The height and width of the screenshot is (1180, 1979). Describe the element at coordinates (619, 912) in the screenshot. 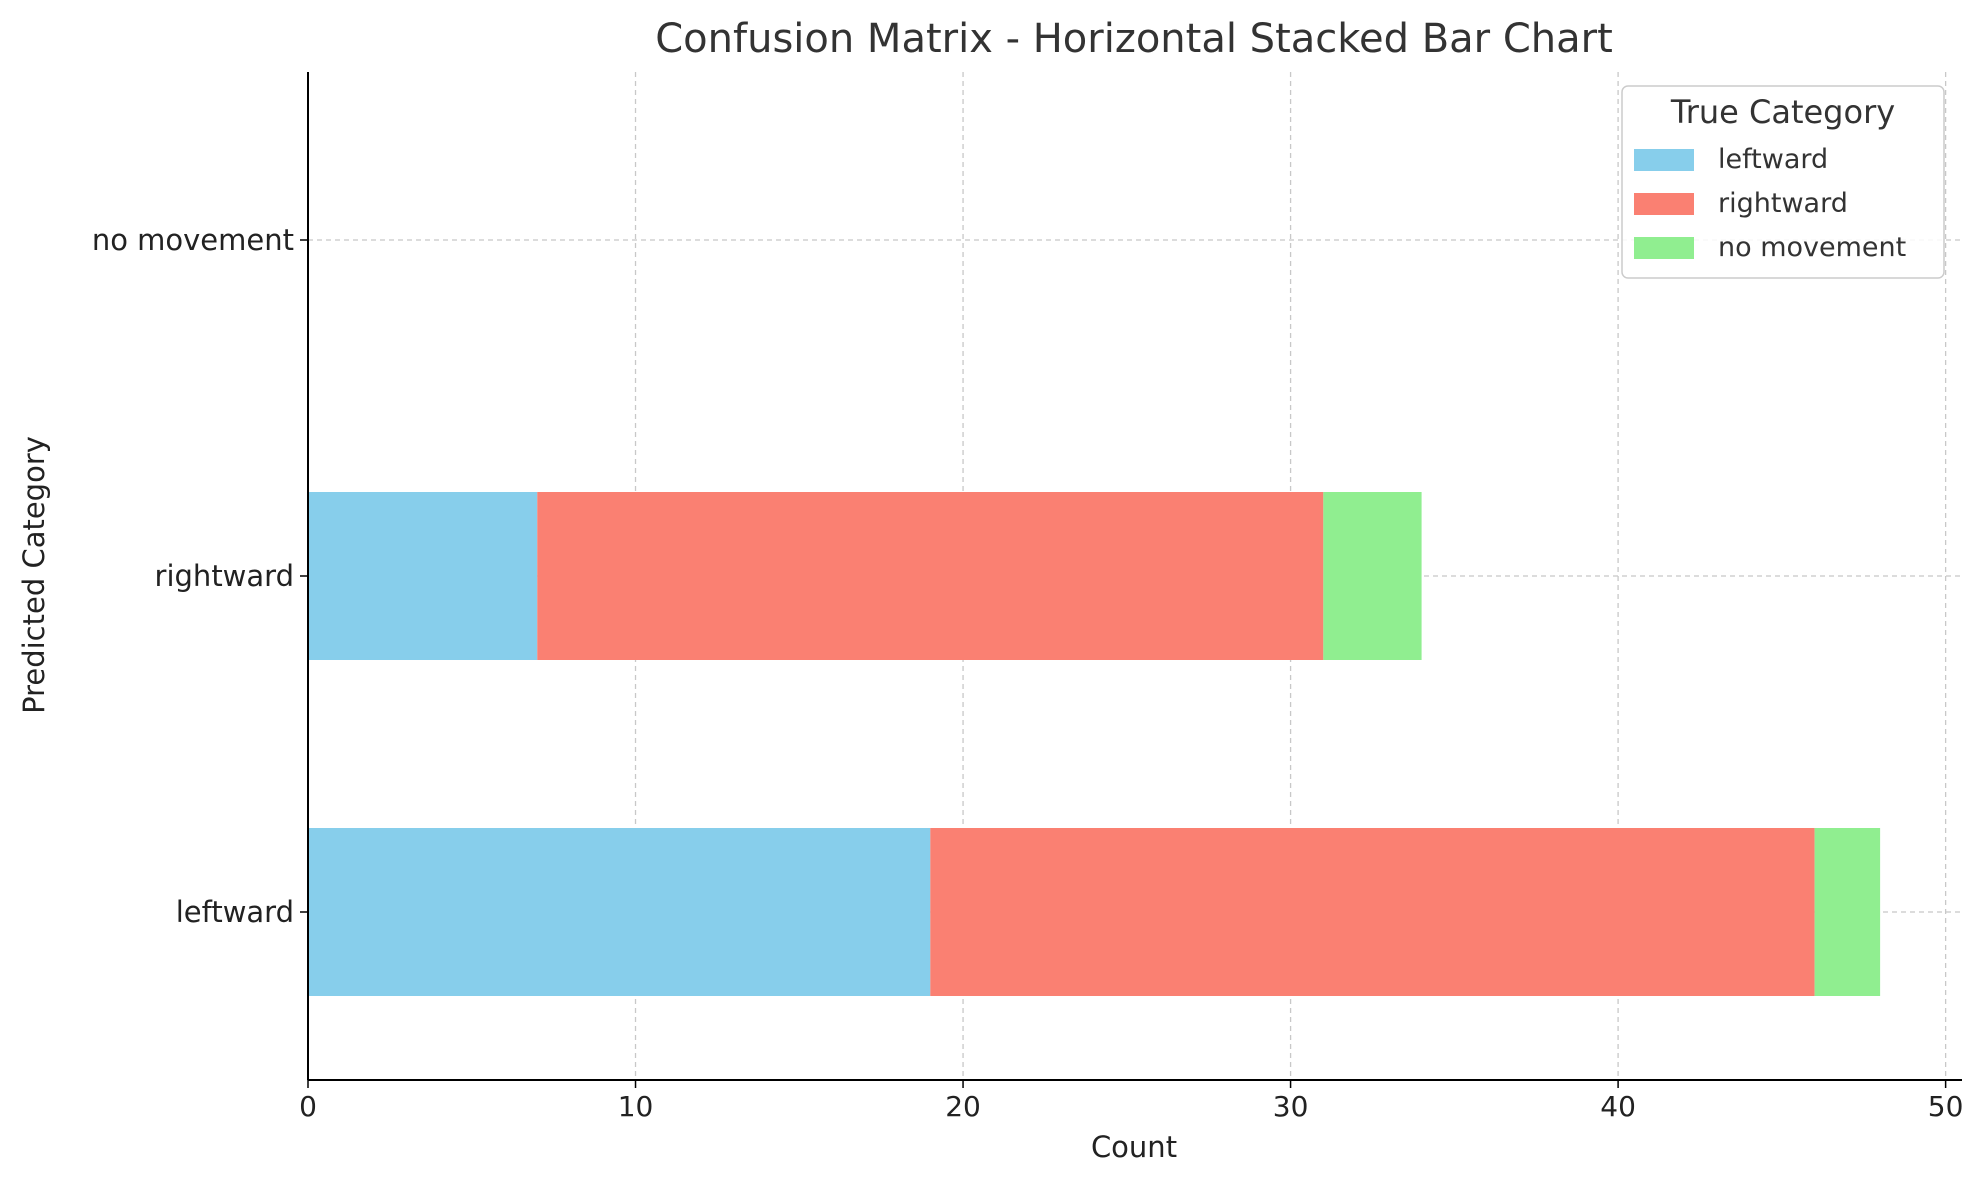

I see `bar-leftward-leftward` at that location.